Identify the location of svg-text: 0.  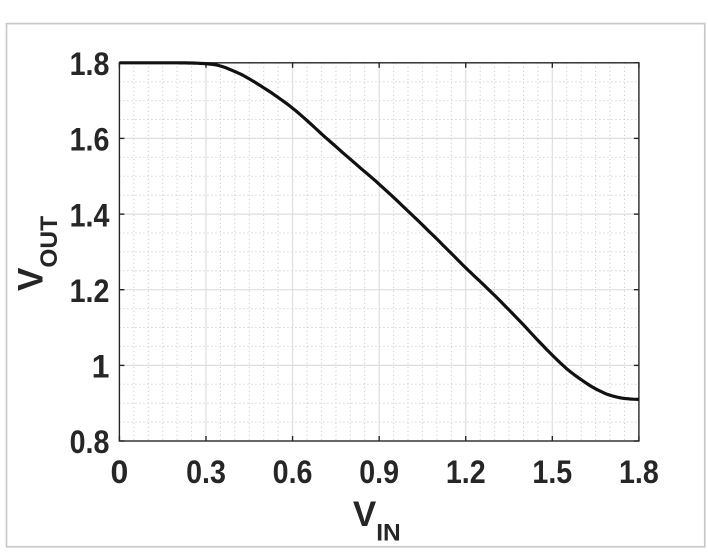
(120, 472).